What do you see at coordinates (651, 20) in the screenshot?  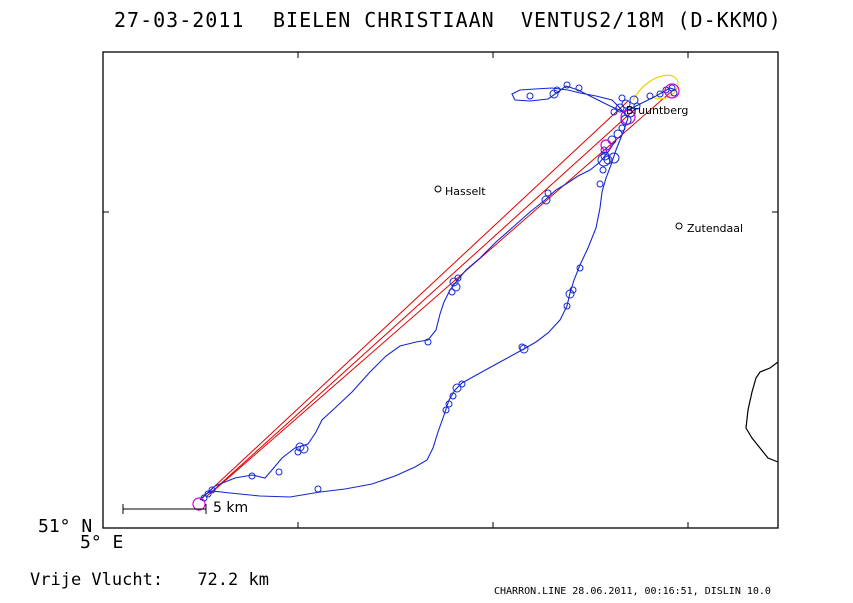 I see `glider-type: VENTUS2/18M (D-KKMO)` at bounding box center [651, 20].